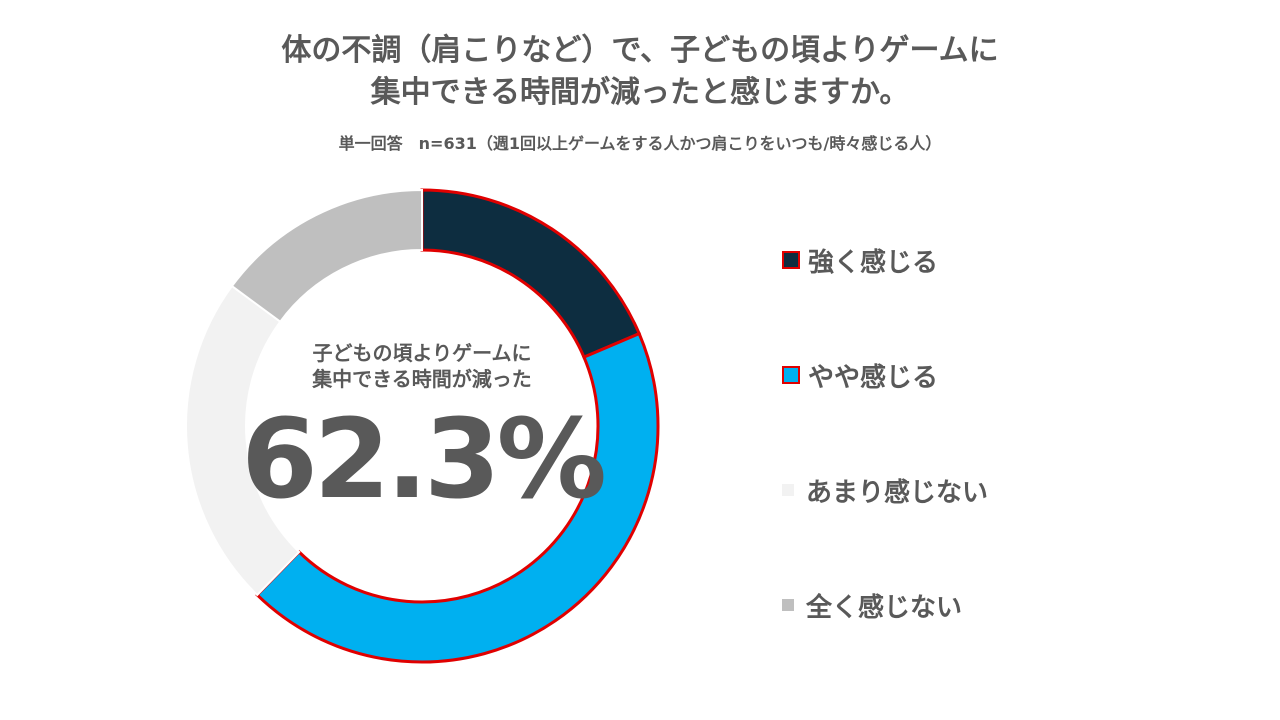 This screenshot has height=720, width=1280. I want to click on legend-item-2: あまり感じない, so click(885, 490).